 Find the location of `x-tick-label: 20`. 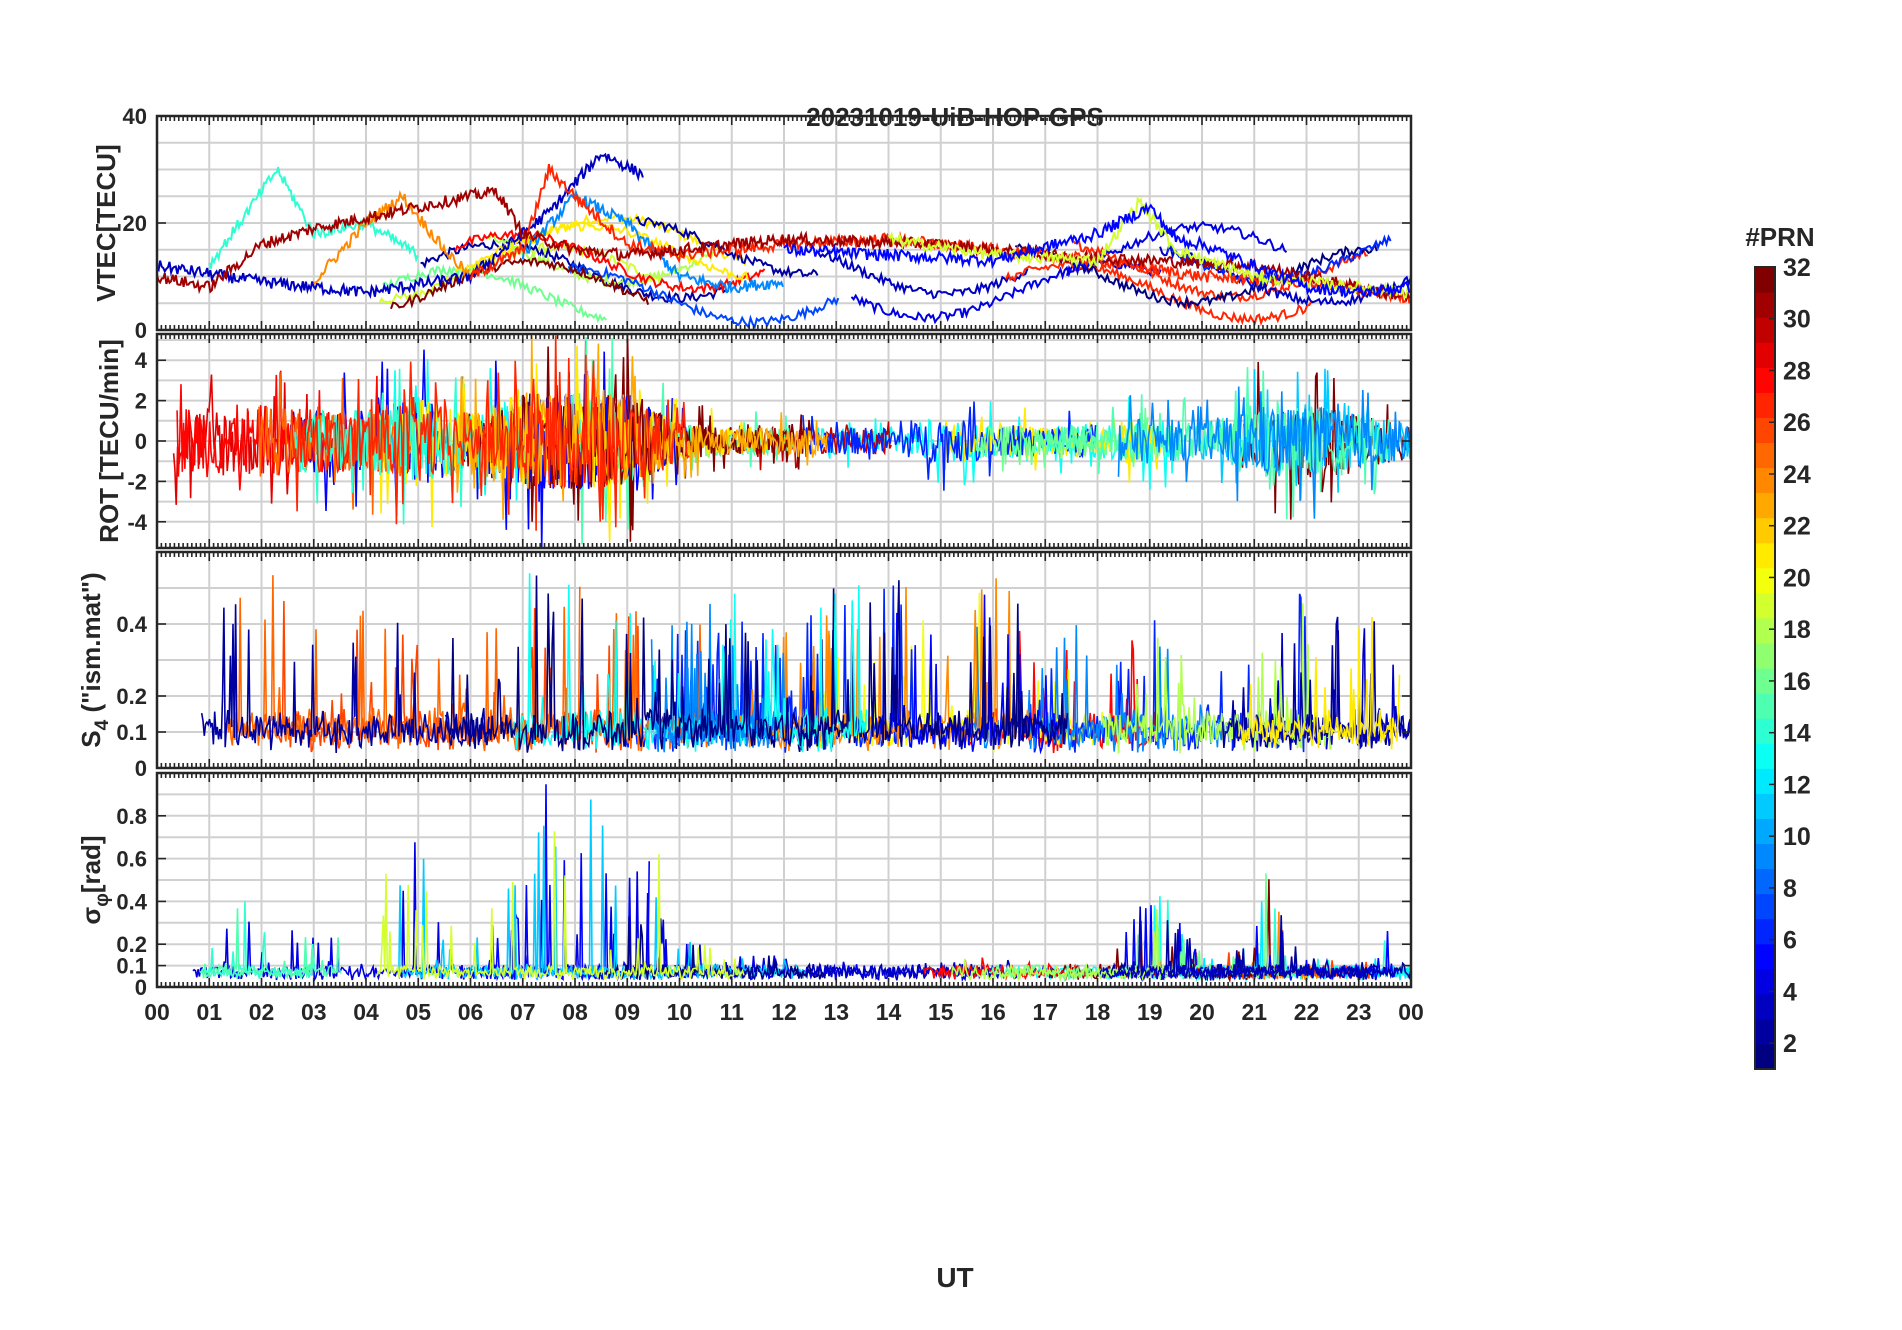

x-tick-label: 20 is located at coordinates (1202, 1012).